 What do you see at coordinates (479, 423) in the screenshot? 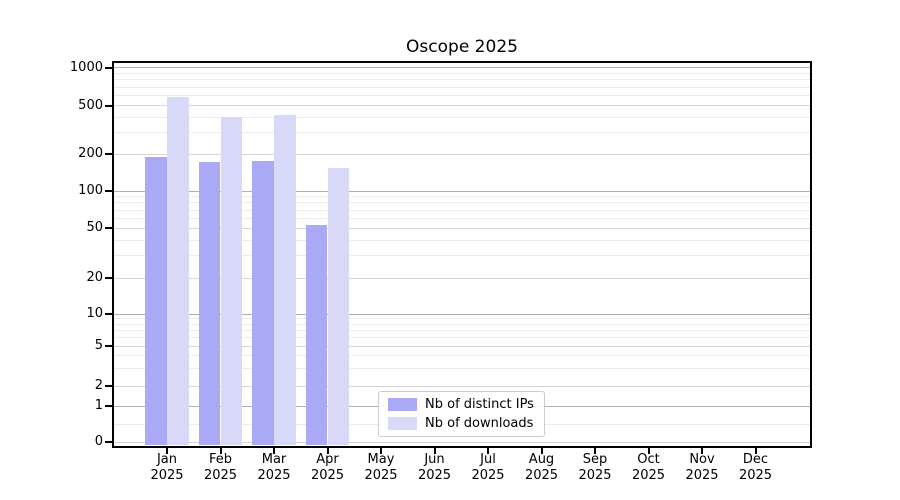
I see `legend-label-downloads: Nb of downloads` at bounding box center [479, 423].